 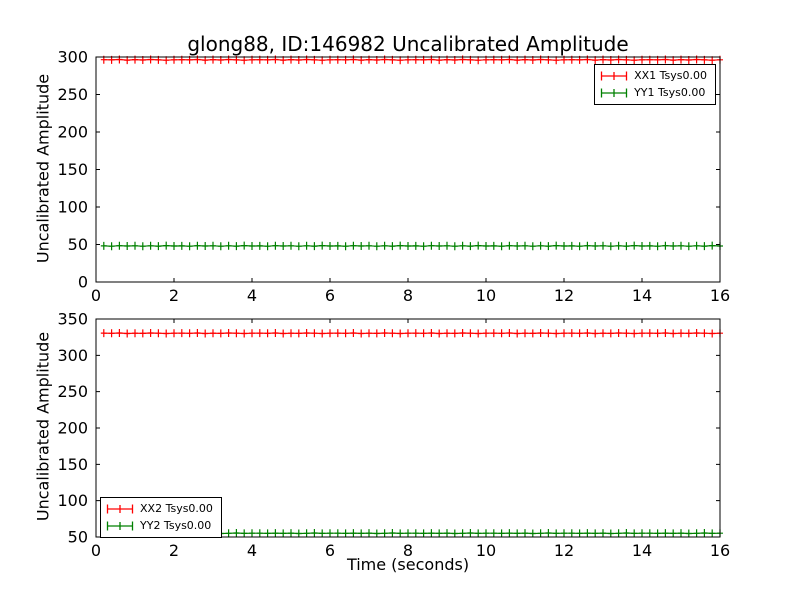 What do you see at coordinates (670, 75) in the screenshot?
I see `legend-label: XX1 Tsys0.00` at bounding box center [670, 75].